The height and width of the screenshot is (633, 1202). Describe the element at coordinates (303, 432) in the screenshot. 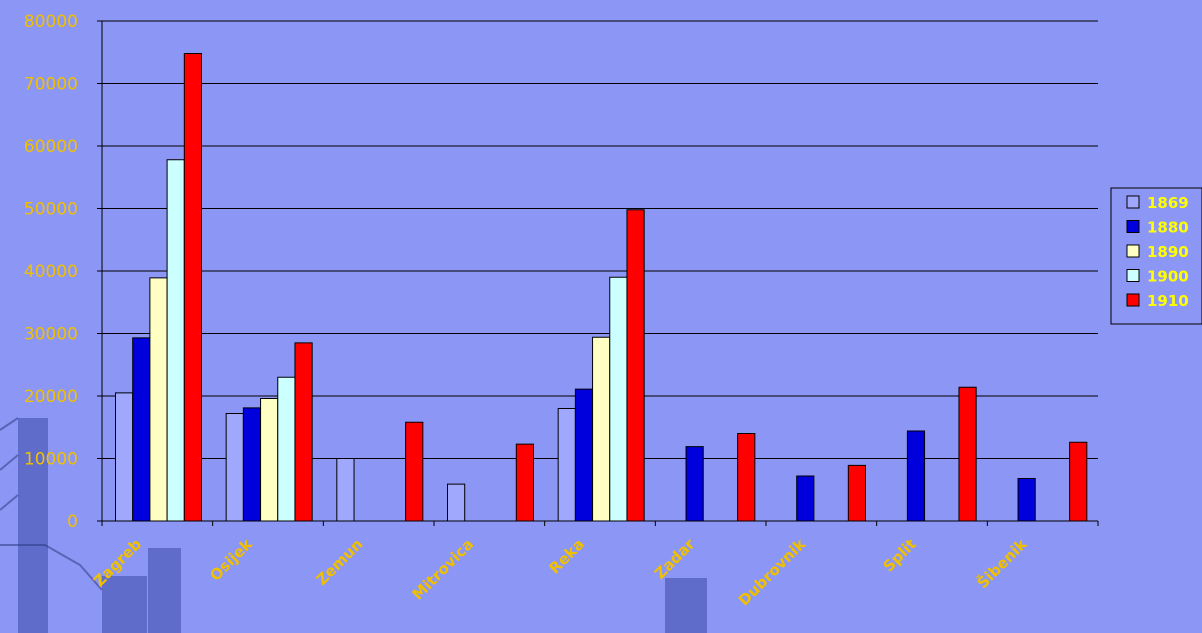

I see `bar-osijek-1910` at that location.